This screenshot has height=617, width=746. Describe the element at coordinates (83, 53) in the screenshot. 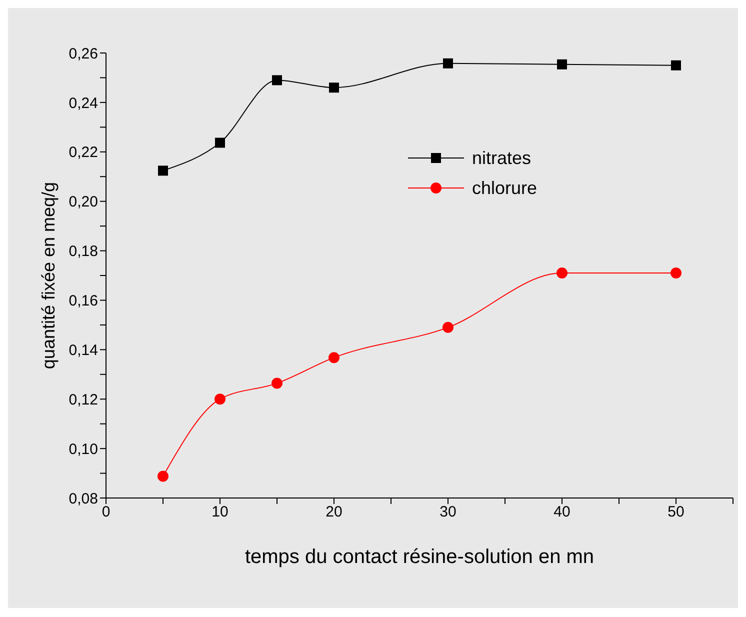

I see `y-tick-label: 0,26` at that location.